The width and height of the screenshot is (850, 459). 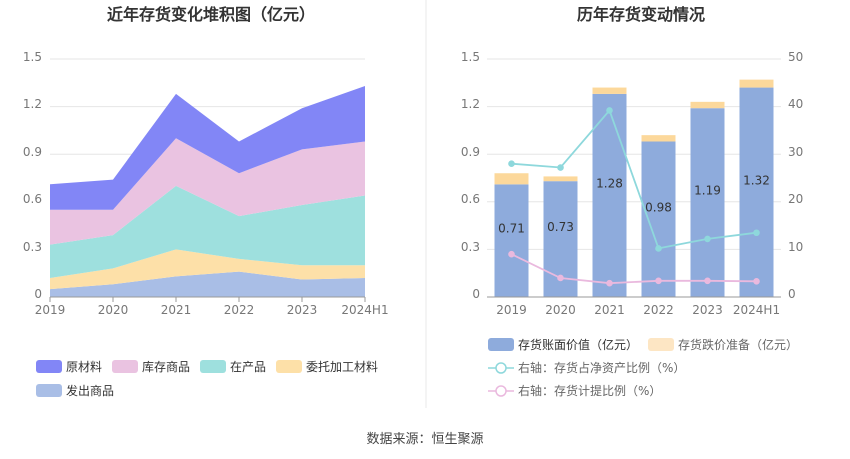 I want to click on right-chart-left-y-axis: 0 0.3 0.6 0.9 1.2 1.5, so click(x=470, y=175).